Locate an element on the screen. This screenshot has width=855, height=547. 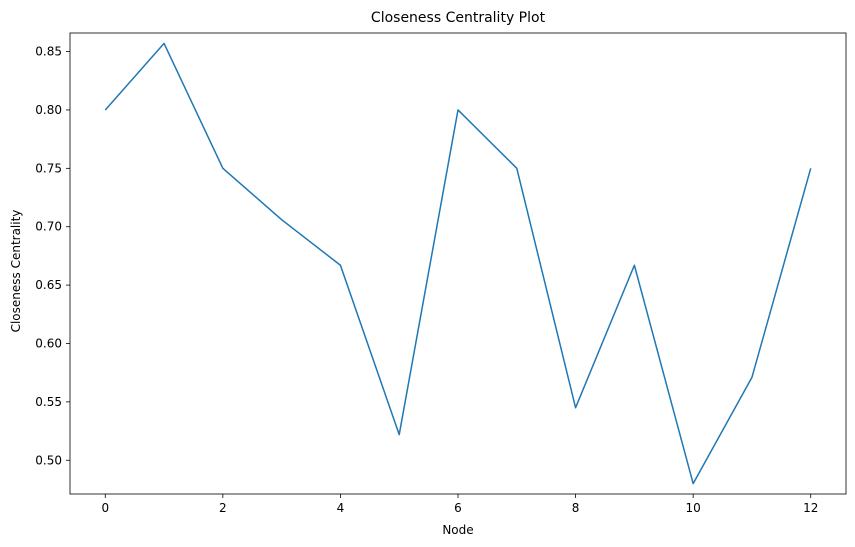
y-tick-label: 0.75 is located at coordinates (48, 168).